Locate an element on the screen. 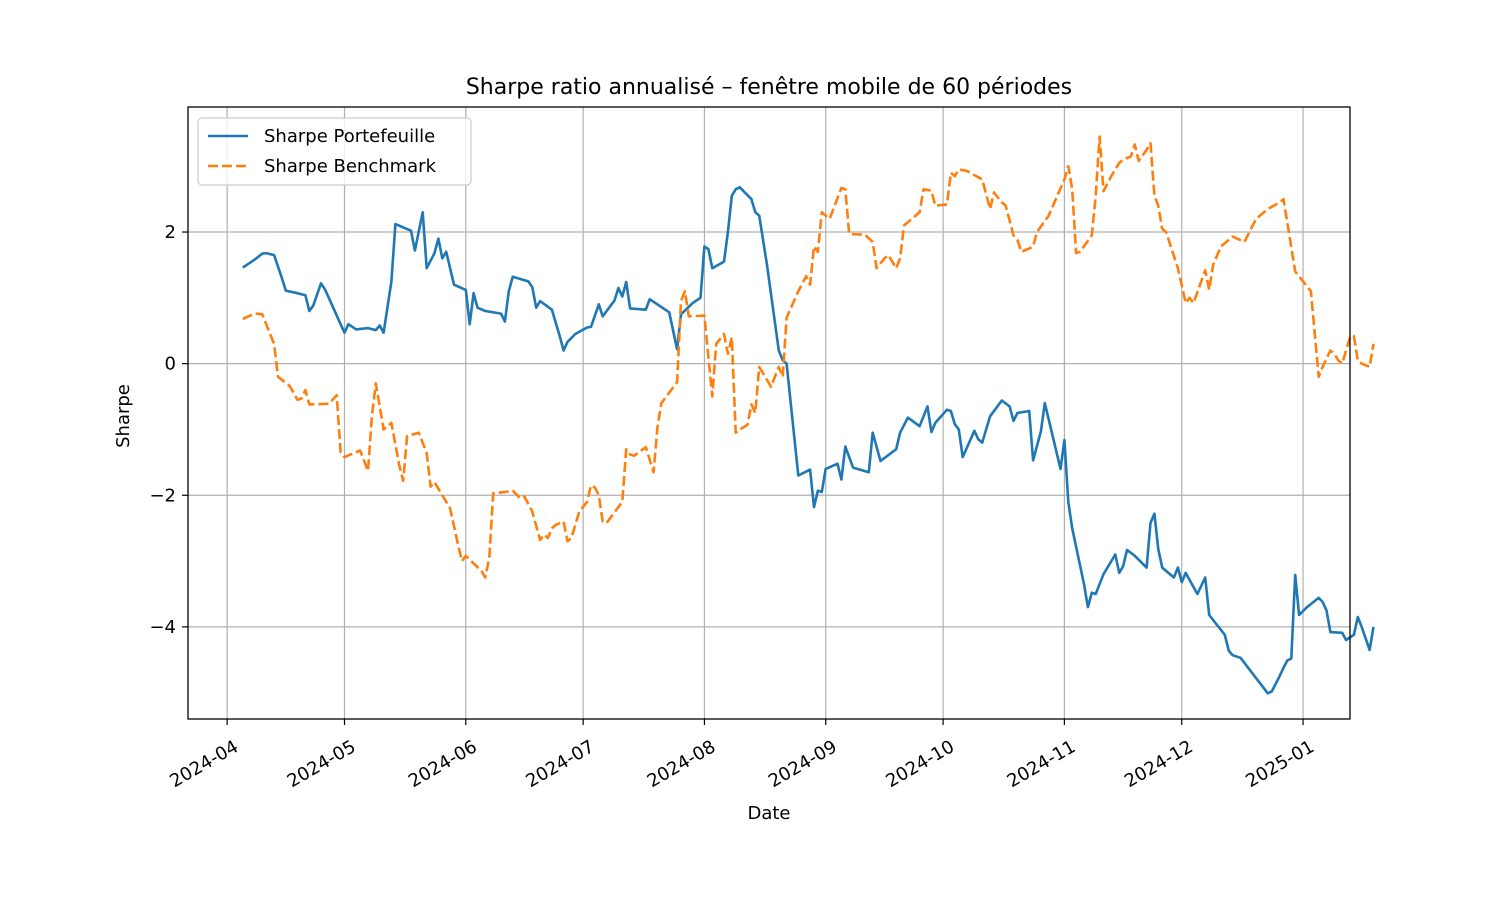 Image resolution: width=1500 pixels, height=900 pixels. legend-box is located at coordinates (334, 151).